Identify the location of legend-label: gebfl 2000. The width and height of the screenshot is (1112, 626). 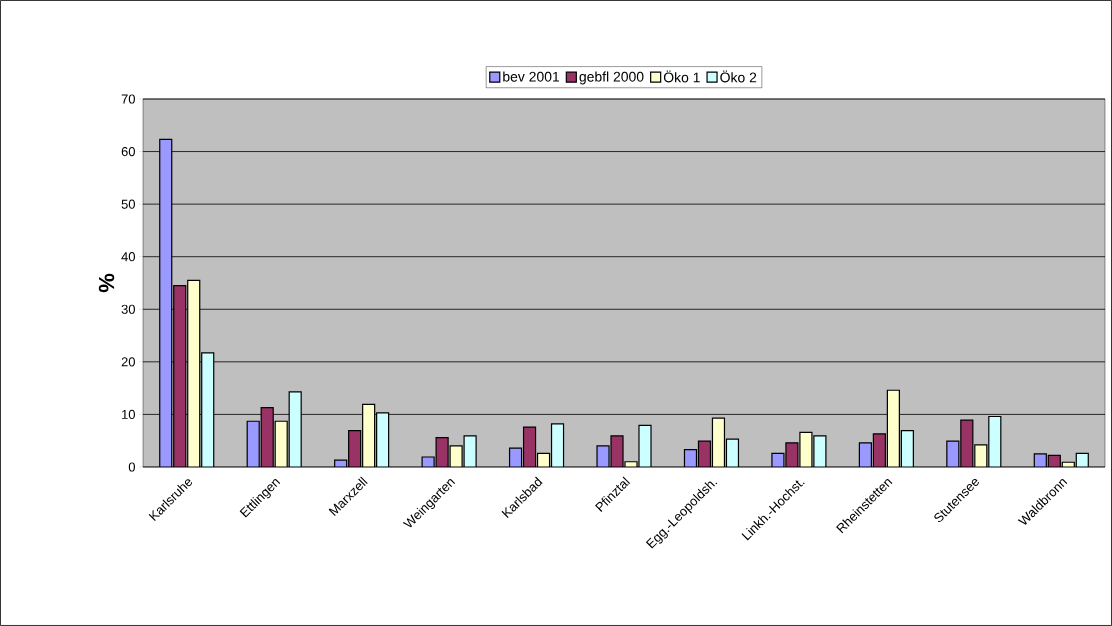
(611, 78).